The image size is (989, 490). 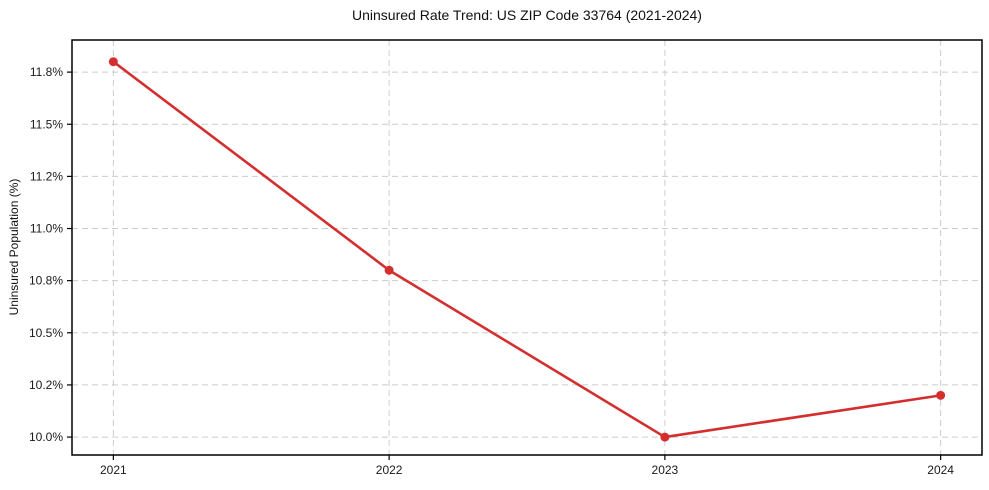 What do you see at coordinates (46, 72) in the screenshot?
I see `y-tick-label: 11.8%` at bounding box center [46, 72].